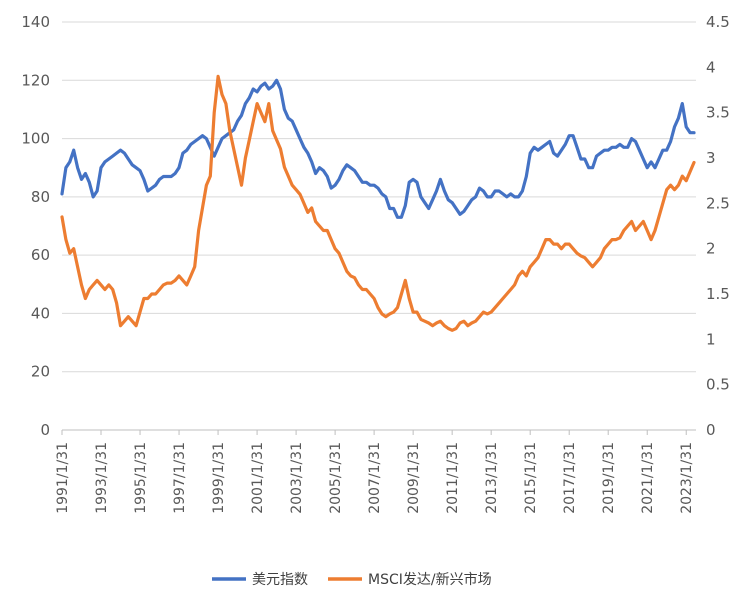  What do you see at coordinates (609, 478) in the screenshot?
I see `x-tick-label: 2019/1/31` at bounding box center [609, 478].